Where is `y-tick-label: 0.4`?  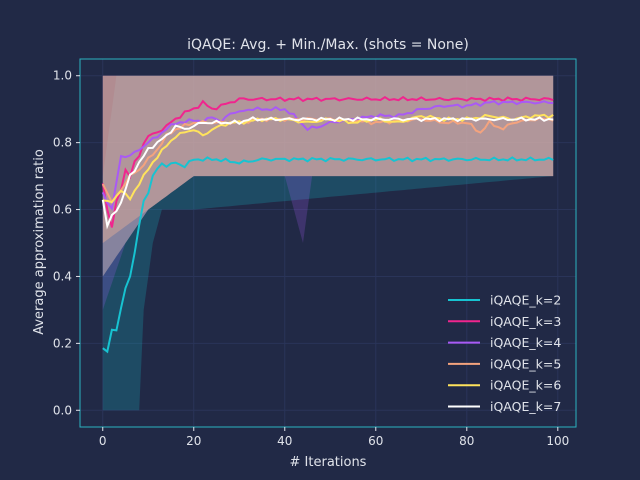 y-tick-label: 0.4 is located at coordinates (62, 276).